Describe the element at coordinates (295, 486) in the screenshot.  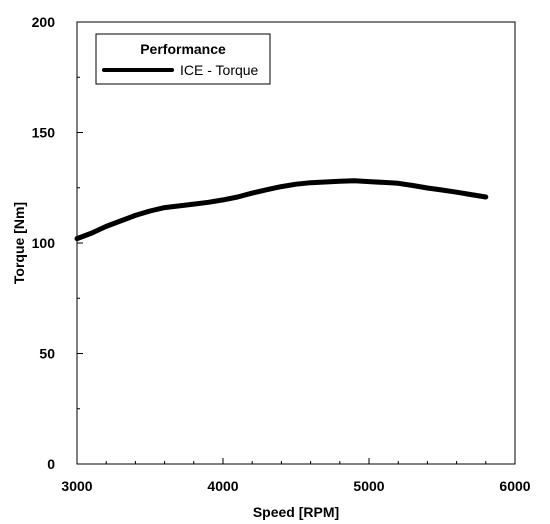
I see `x-tick-labels: 3000 4000 5000 6000` at that location.